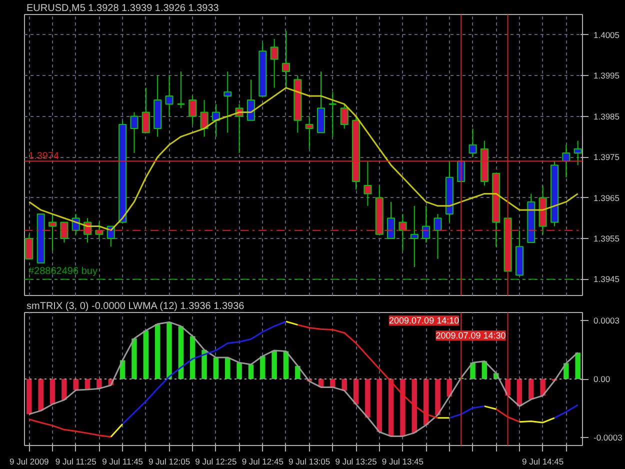  Describe the element at coordinates (543, 461) in the screenshot. I see `x-tick-label: 9 Jul 14:45` at that location.